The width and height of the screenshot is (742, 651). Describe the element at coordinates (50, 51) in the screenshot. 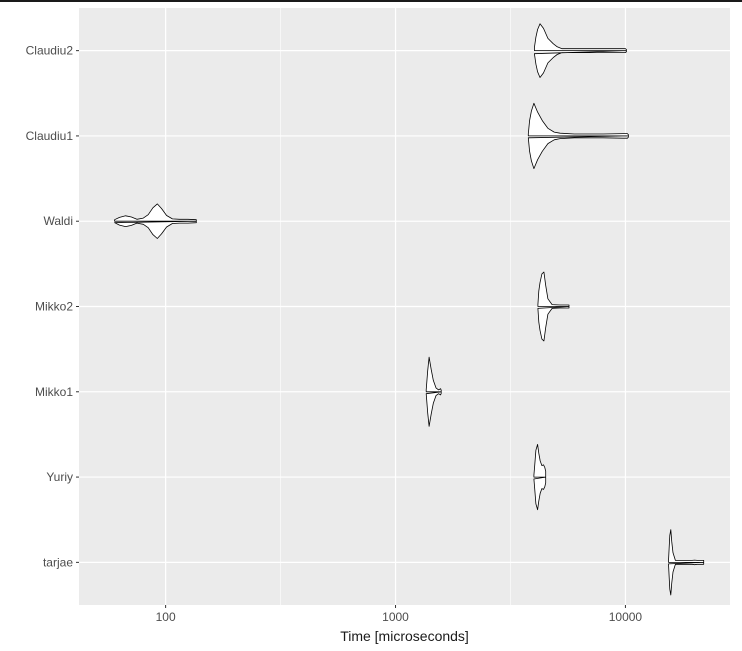

I see `y-tick-label: Claudiu2` at that location.